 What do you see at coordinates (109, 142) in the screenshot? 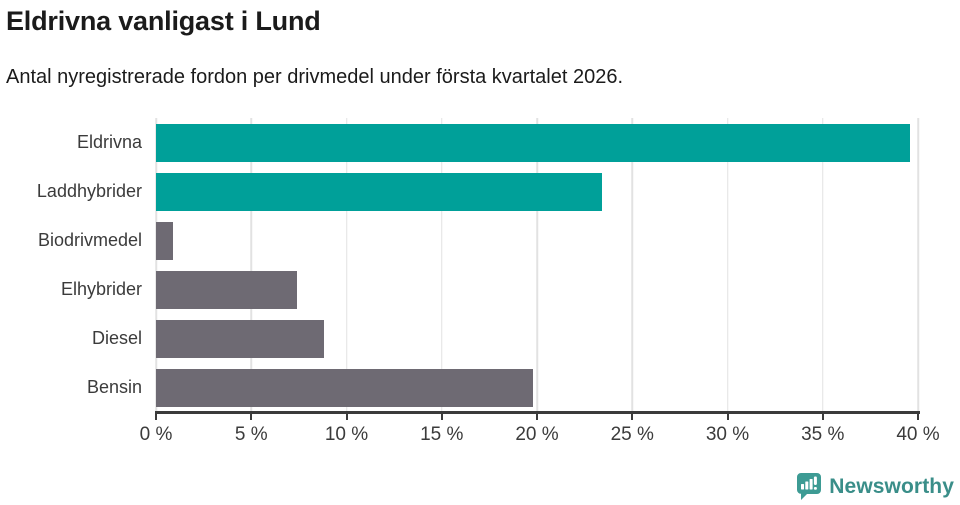
I see `category-label: Eldrivna` at bounding box center [109, 142].